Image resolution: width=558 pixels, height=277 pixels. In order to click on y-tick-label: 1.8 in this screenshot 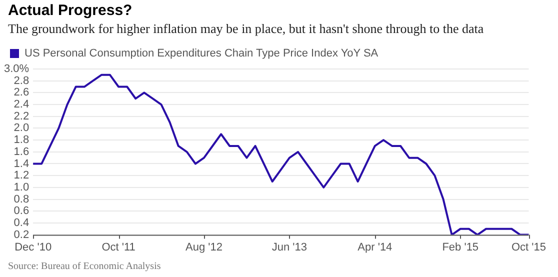, I will do `click(22, 140)`.